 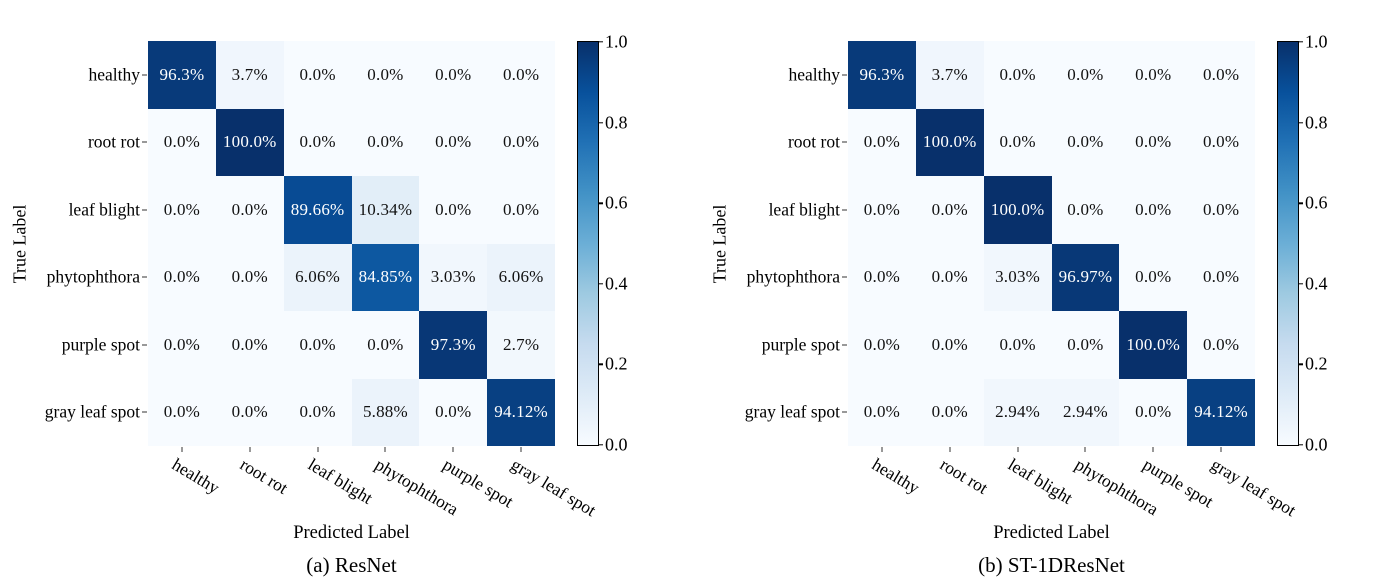 What do you see at coordinates (182, 75) in the screenshot?
I see `matrix-cell: 96.3%` at bounding box center [182, 75].